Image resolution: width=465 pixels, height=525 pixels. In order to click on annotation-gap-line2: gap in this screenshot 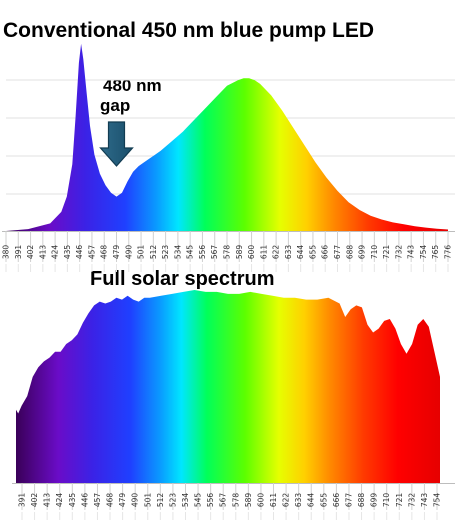, I will do `click(115, 105)`.